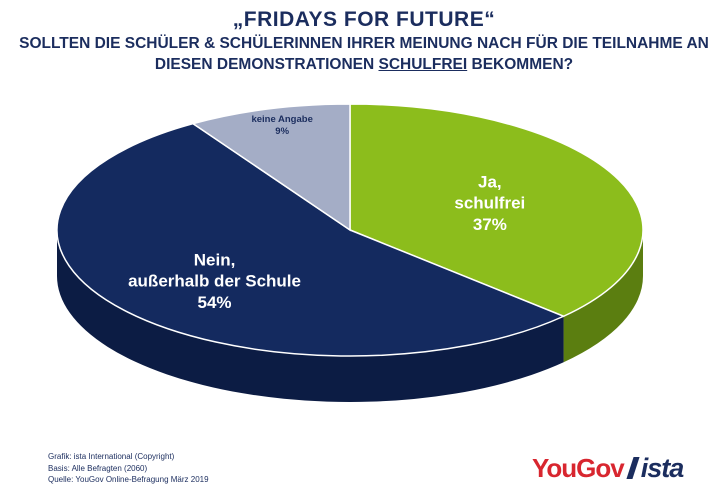  I want to click on ista-logo-mark, so click(633, 468).